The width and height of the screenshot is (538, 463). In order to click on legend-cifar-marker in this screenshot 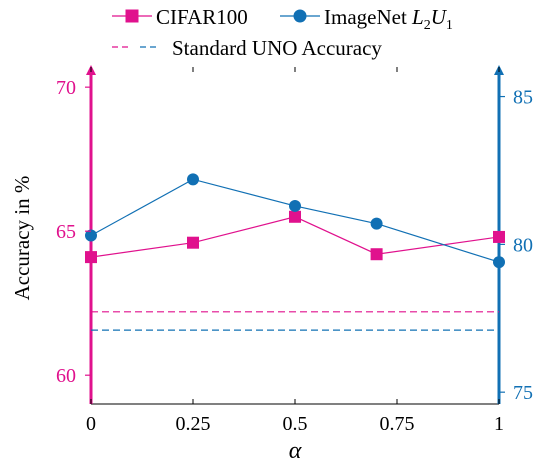, I will do `click(132, 16)`.